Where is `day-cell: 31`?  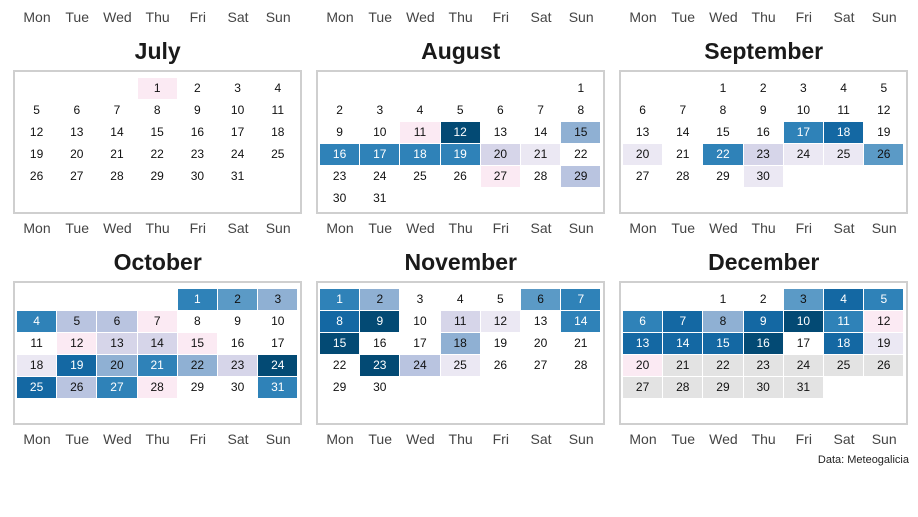 day-cell: 31 is located at coordinates (278, 387).